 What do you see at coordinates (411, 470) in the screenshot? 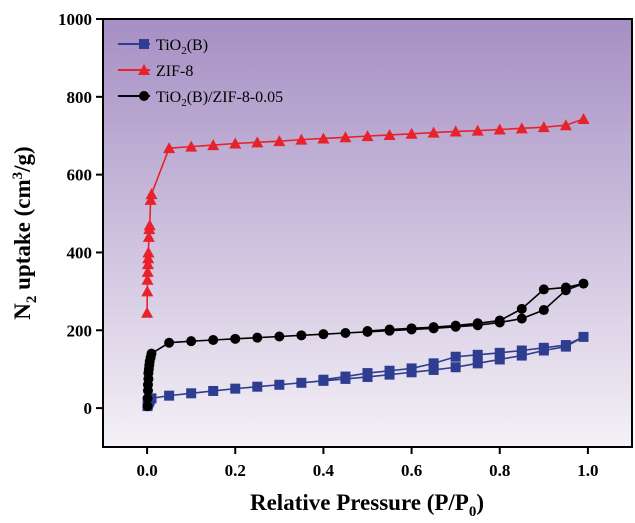
I see `x-tick-label: 0.6` at bounding box center [411, 470].